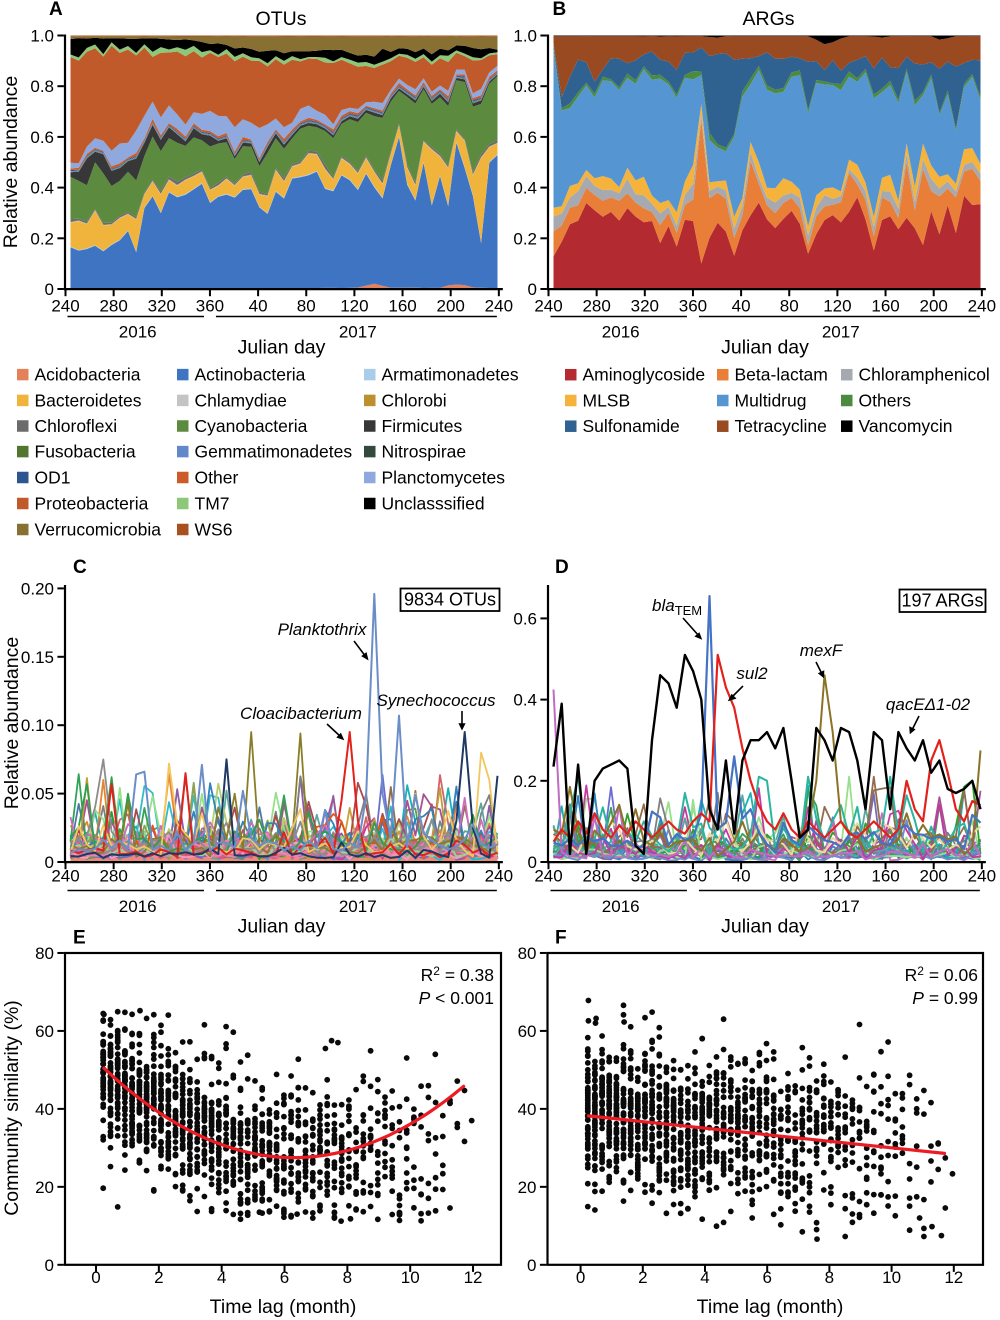 The image size is (1000, 1320). I want to click on svg-text: Planktothrix, so click(322, 629).